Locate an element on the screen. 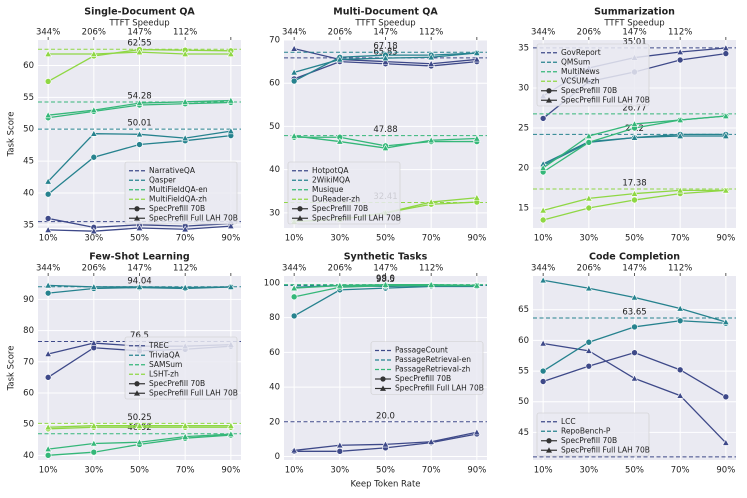  chart-title: Code Completion is located at coordinates (634, 257).